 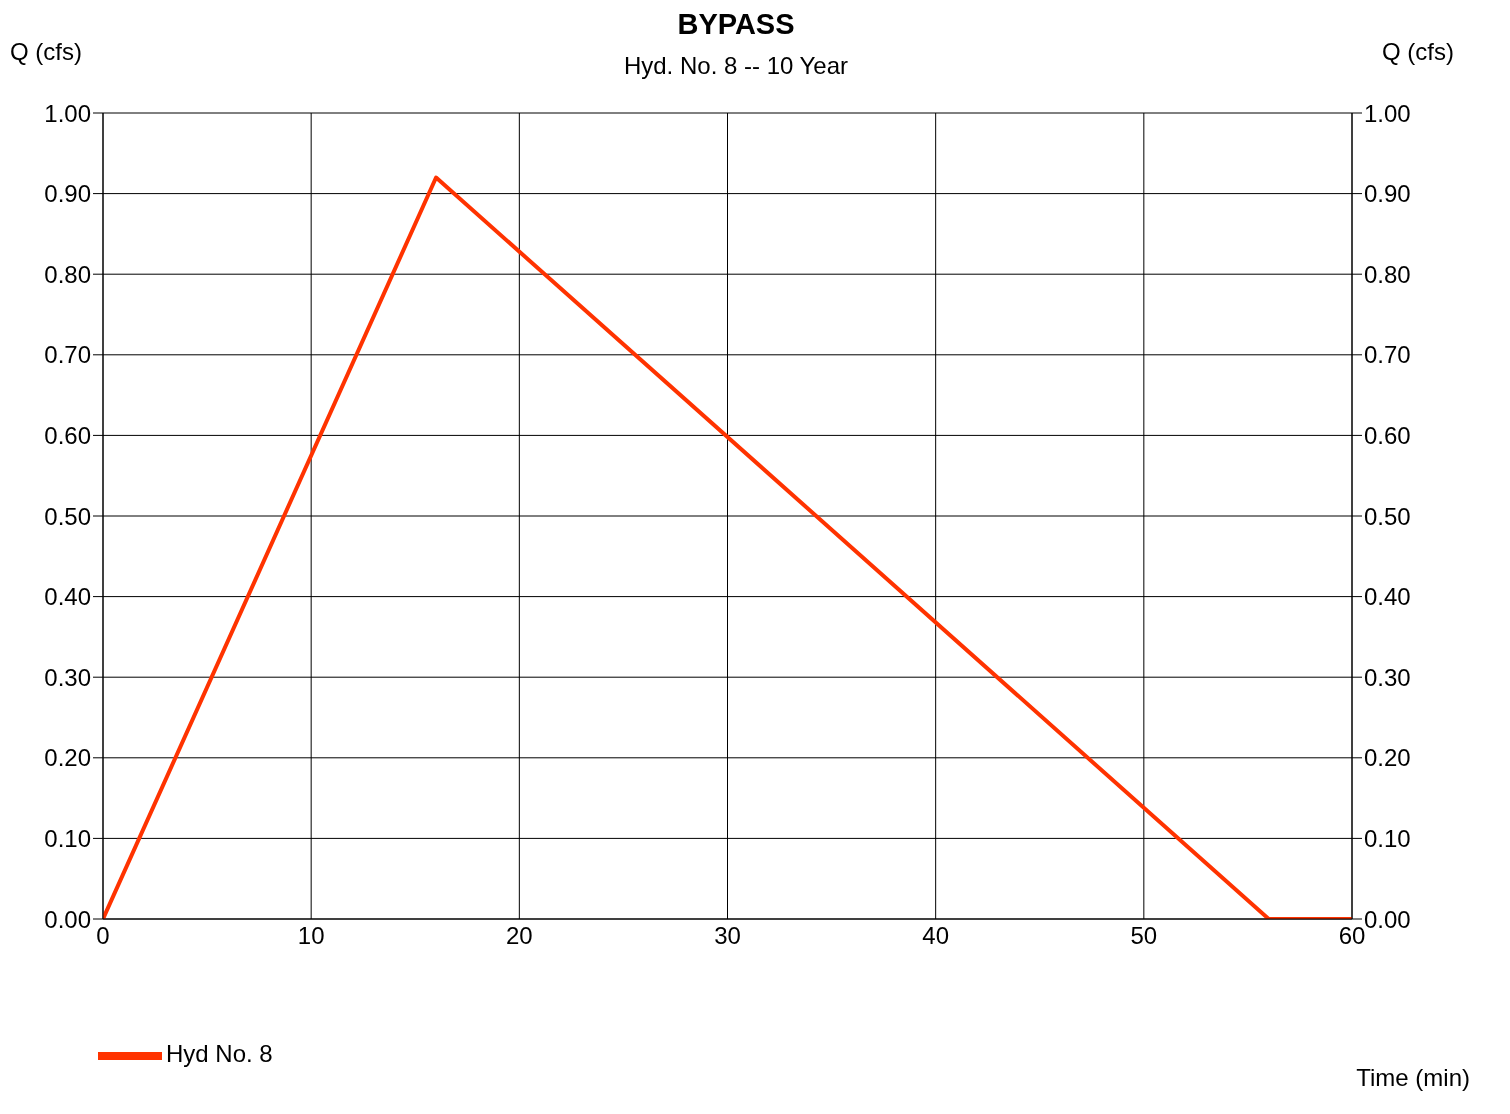 What do you see at coordinates (1387, 113) in the screenshot?
I see `y2-tick-label: 1.00` at bounding box center [1387, 113].